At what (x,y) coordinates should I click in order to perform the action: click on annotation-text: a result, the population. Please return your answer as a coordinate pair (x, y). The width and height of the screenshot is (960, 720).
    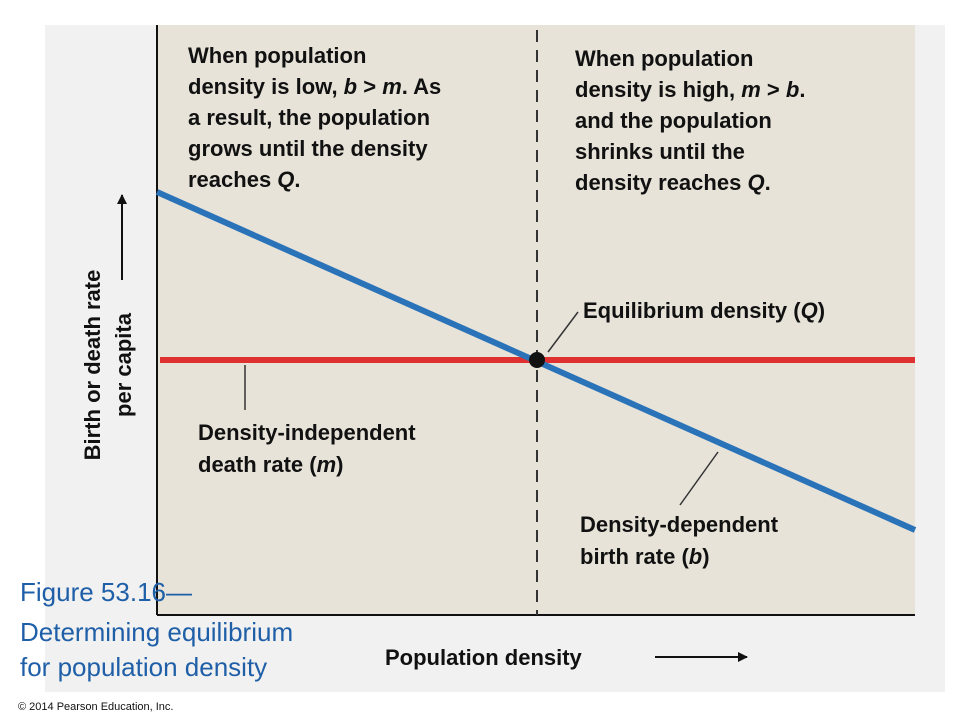
    Looking at the image, I should click on (309, 117).